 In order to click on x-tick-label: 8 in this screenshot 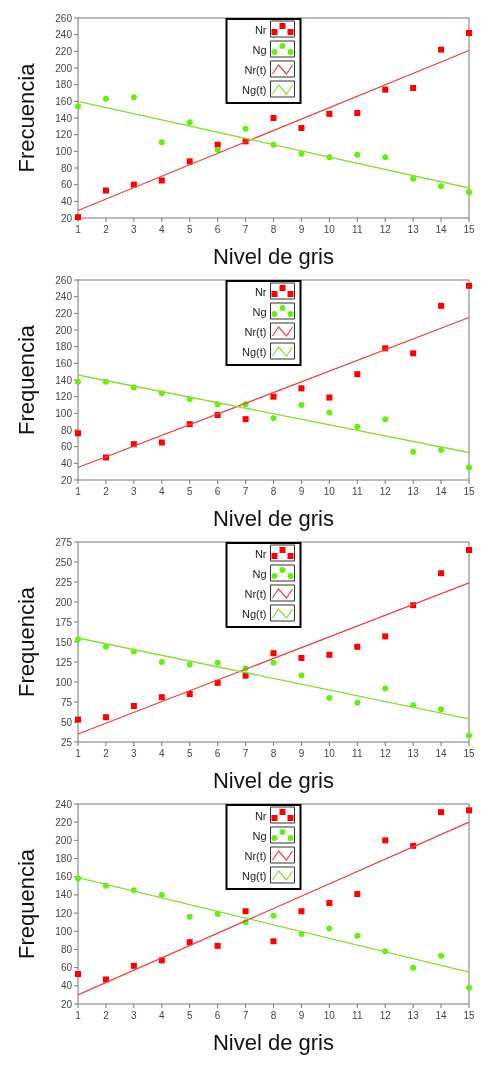, I will do `click(273, 1015)`.